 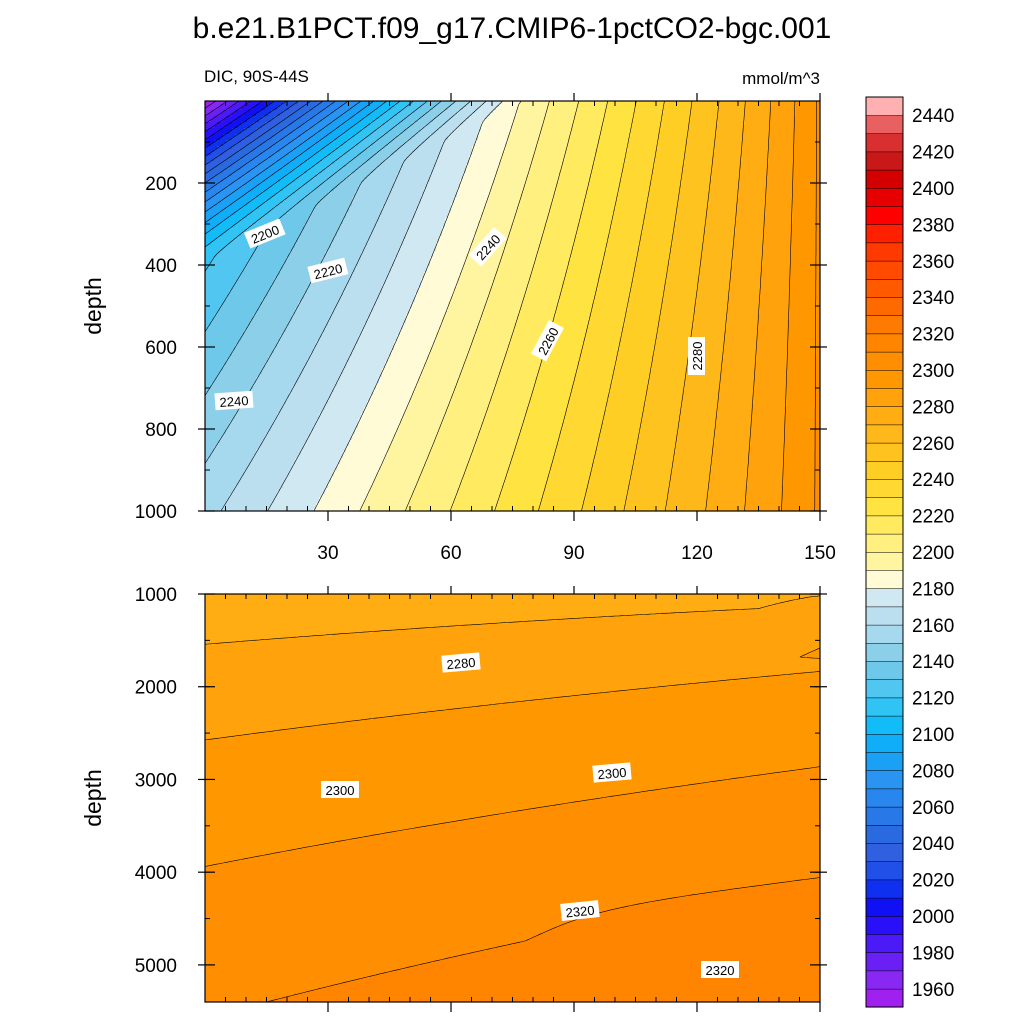 What do you see at coordinates (933, 189) in the screenshot?
I see `colorbar-label: 2400` at bounding box center [933, 189].